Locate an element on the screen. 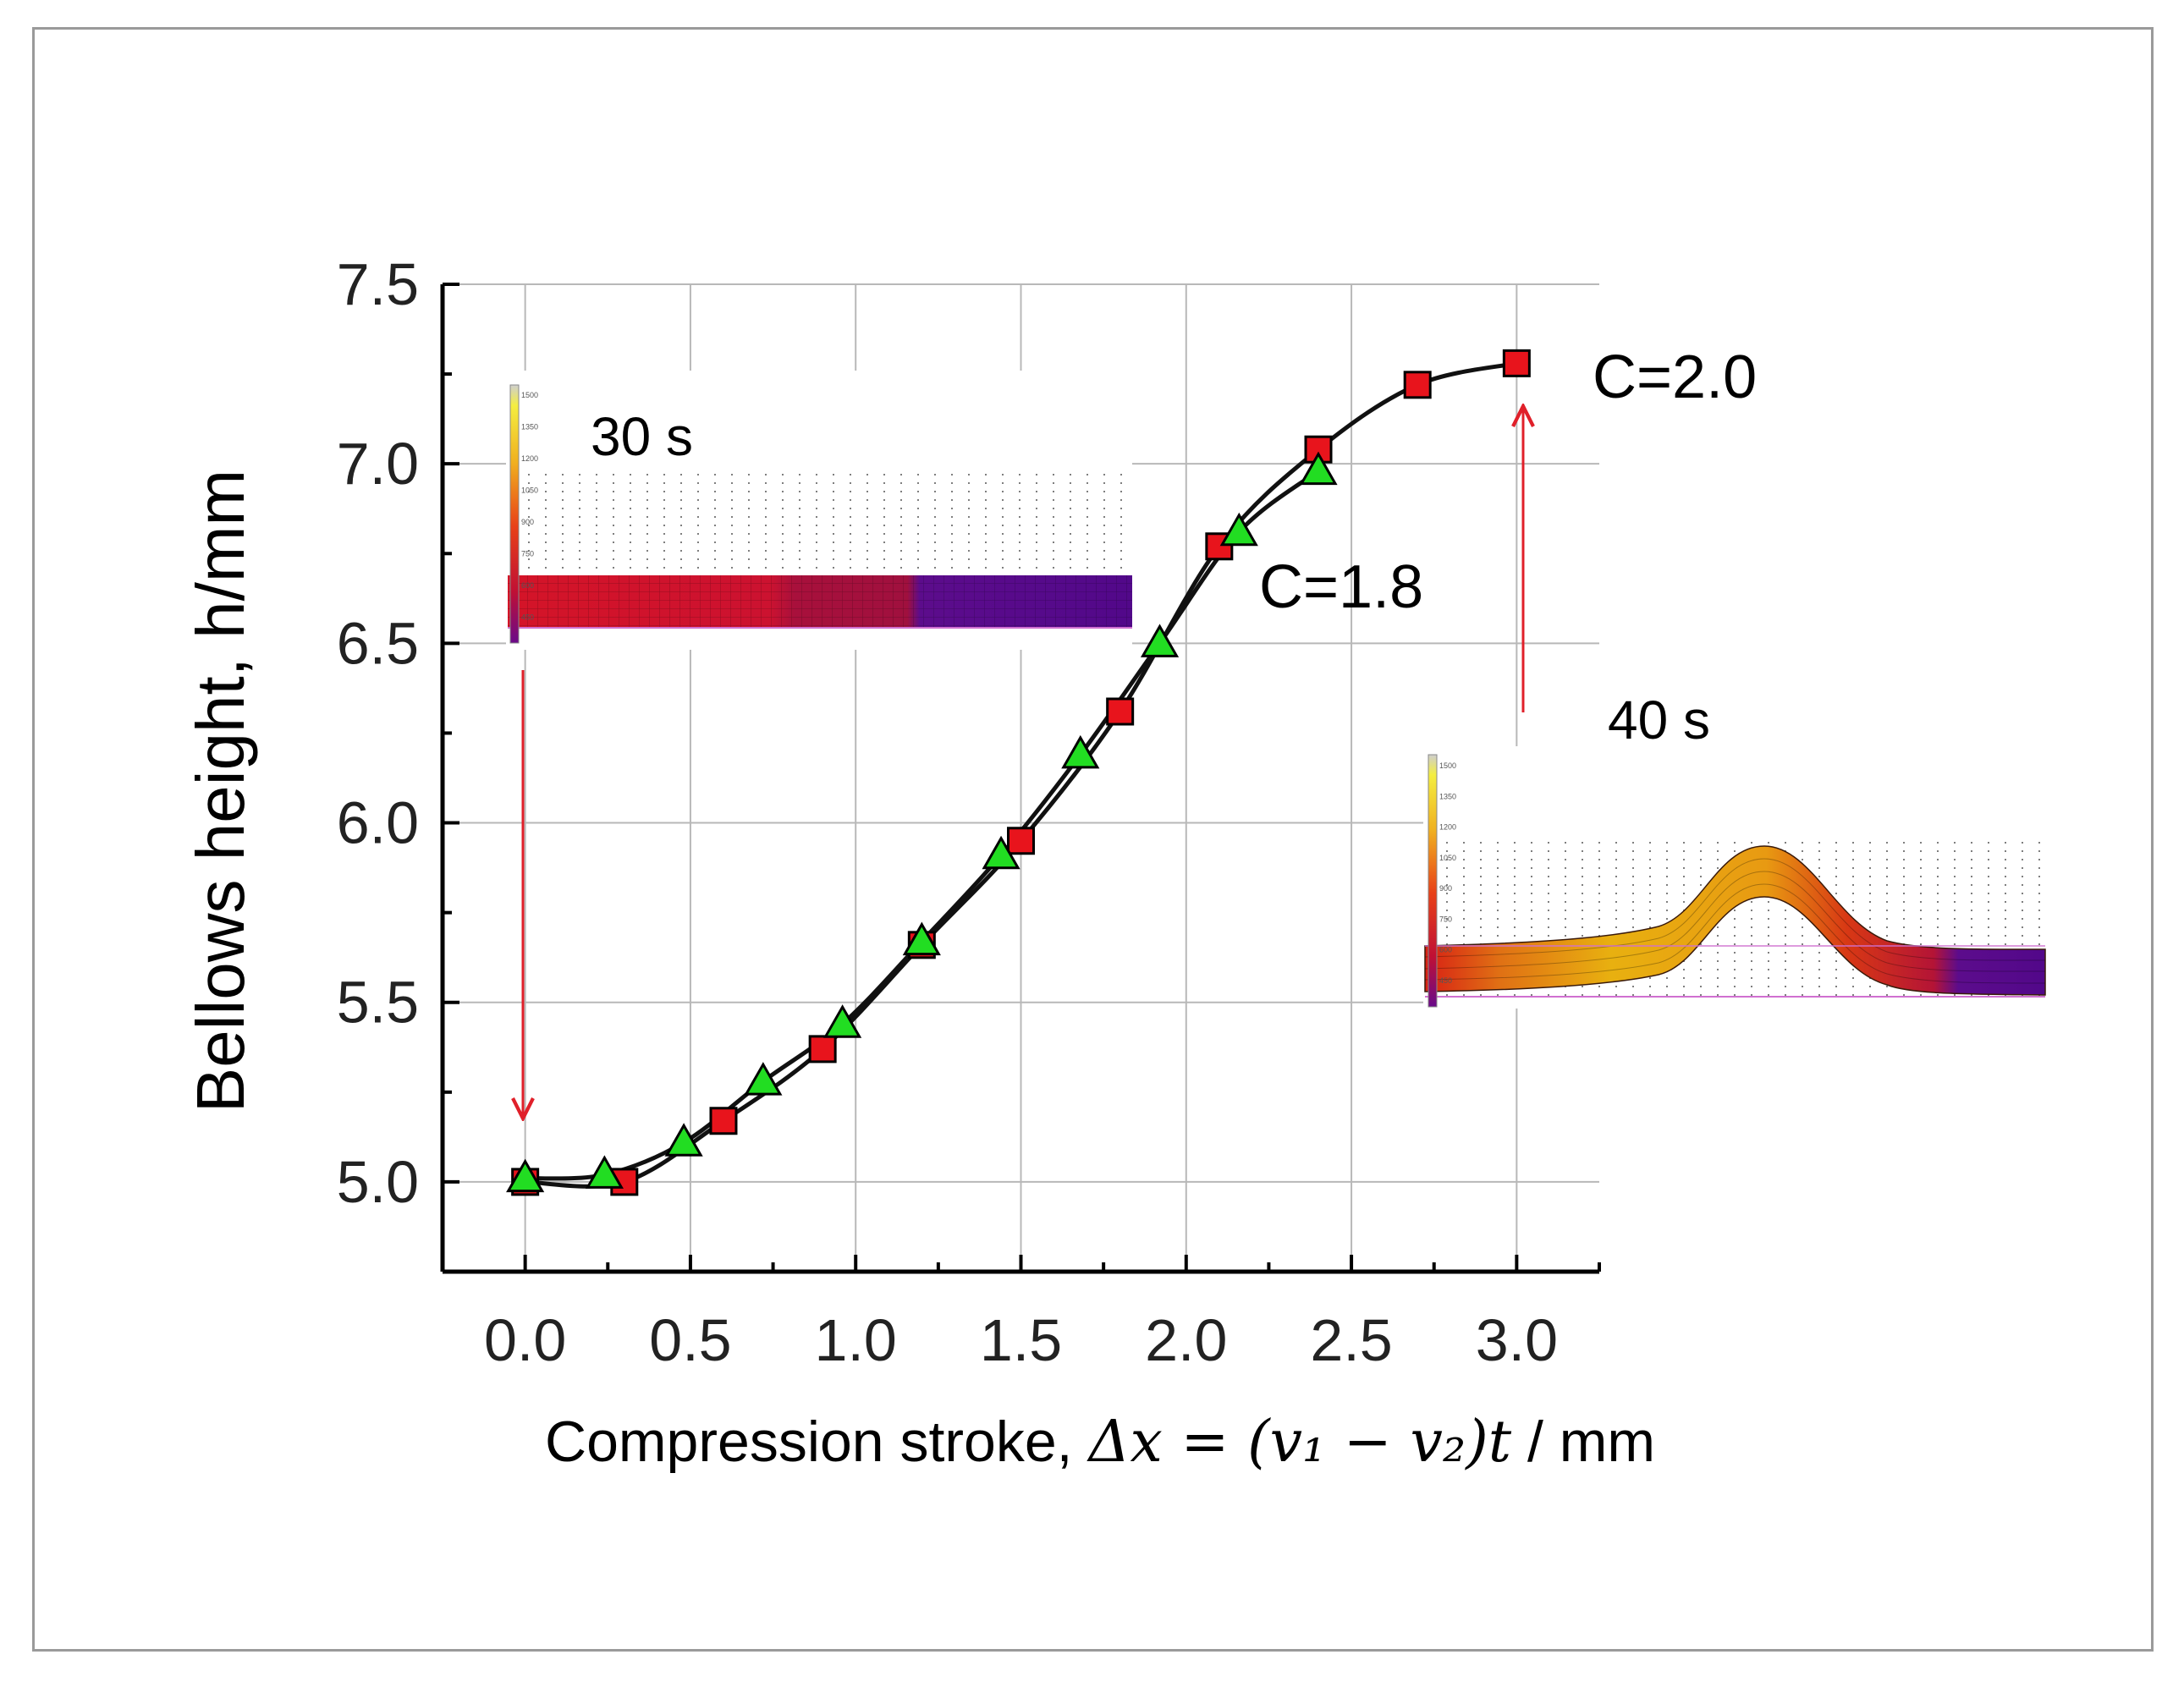 This screenshot has height=1682, width=2184. annotation-c-1-8: C=1.8 is located at coordinates (1341, 587).